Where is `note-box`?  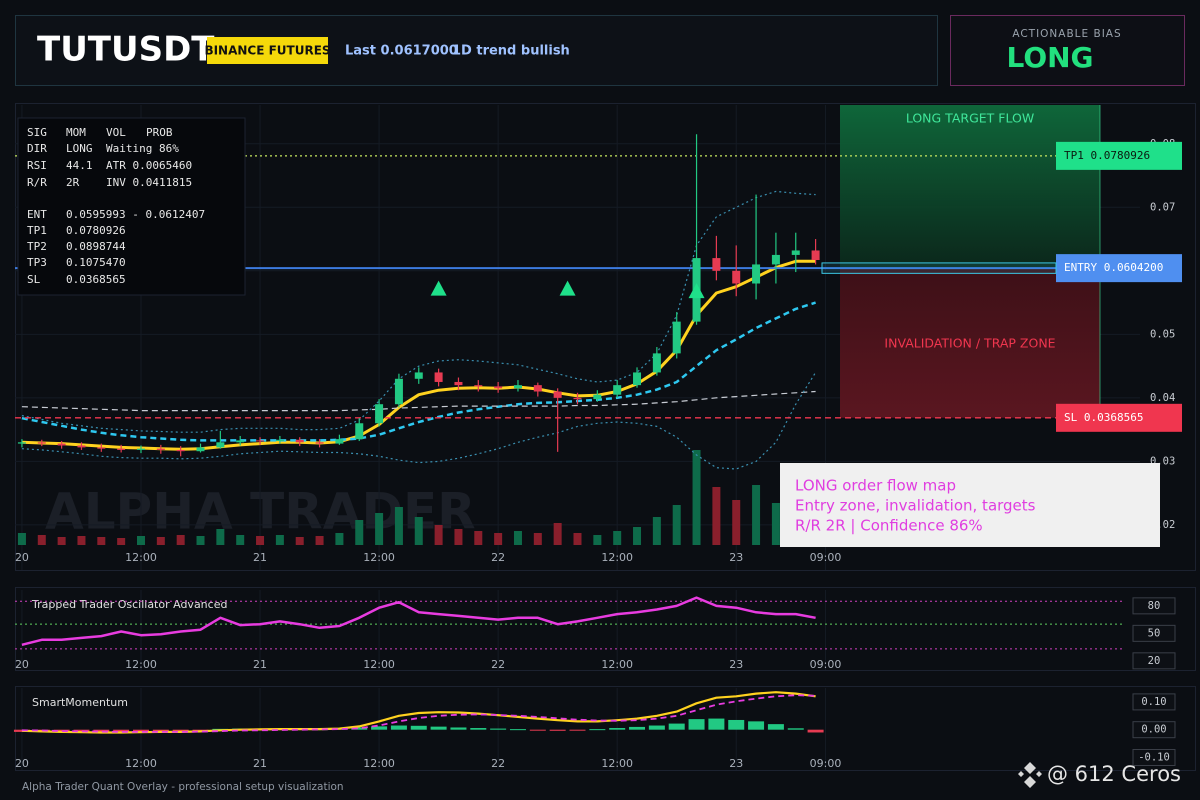 note-box is located at coordinates (970, 505).